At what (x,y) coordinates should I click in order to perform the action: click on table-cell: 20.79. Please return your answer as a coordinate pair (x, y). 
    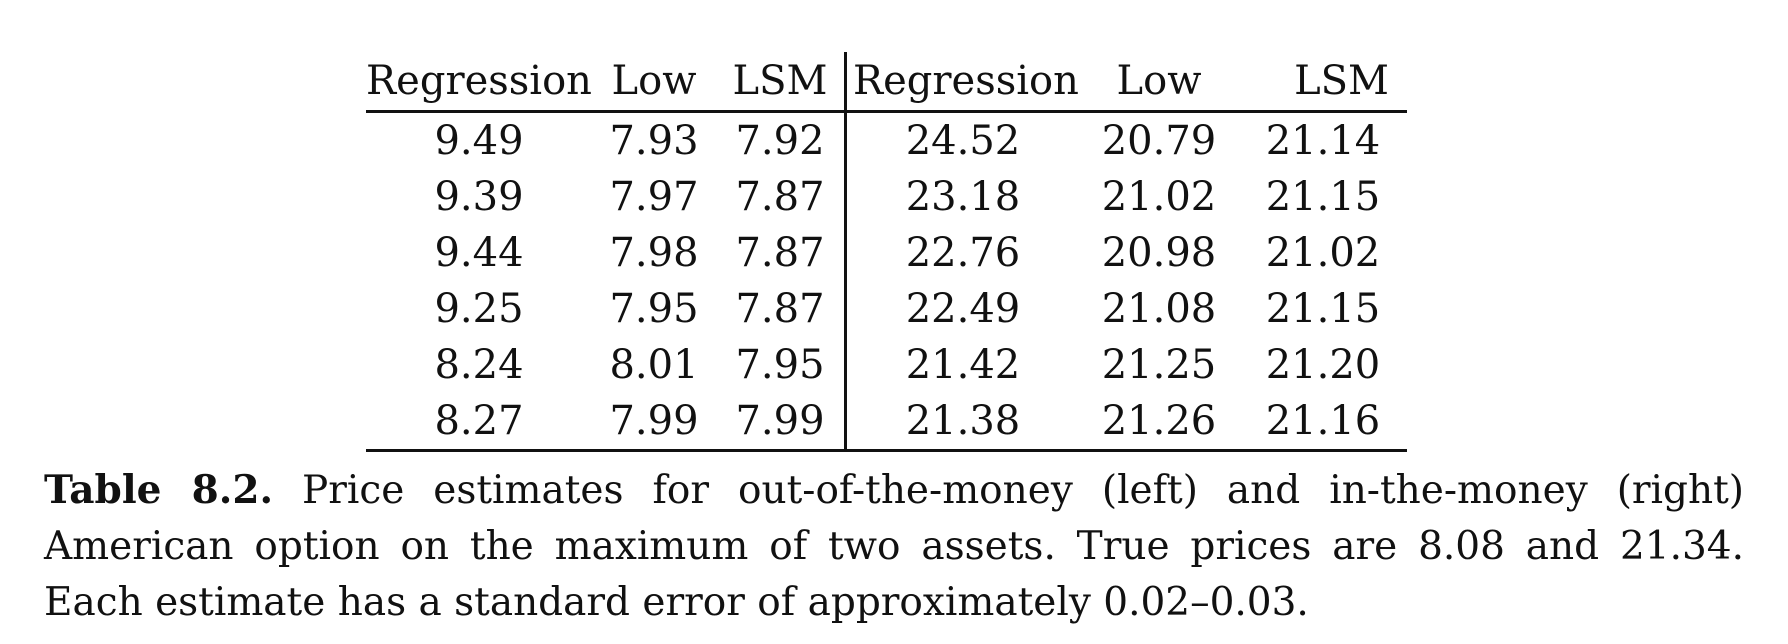
    Looking at the image, I should click on (1159, 141).